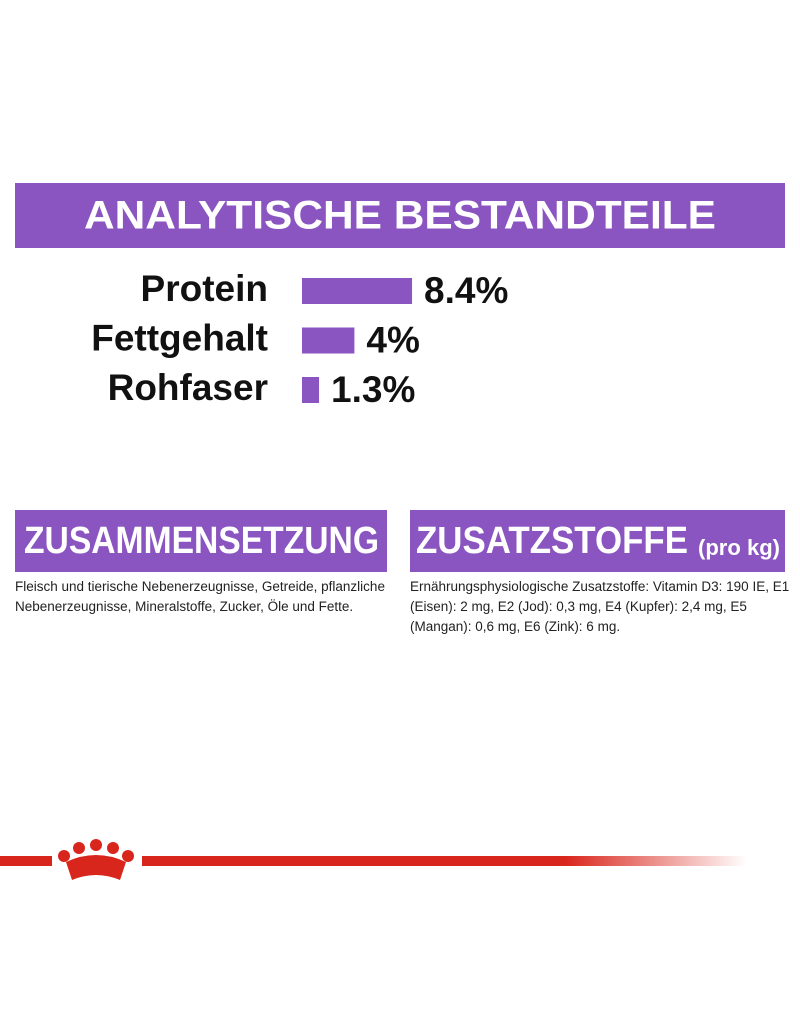 The image size is (800, 1012). Describe the element at coordinates (373, 389) in the screenshot. I see `value-label: 1.3%` at that location.